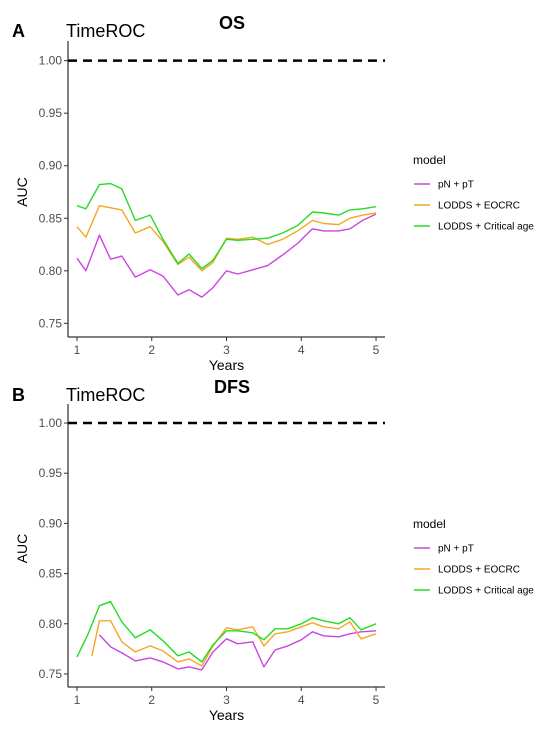 The image size is (550, 729). I want to click on panel-b-subtitle: TimeROC, so click(105, 395).